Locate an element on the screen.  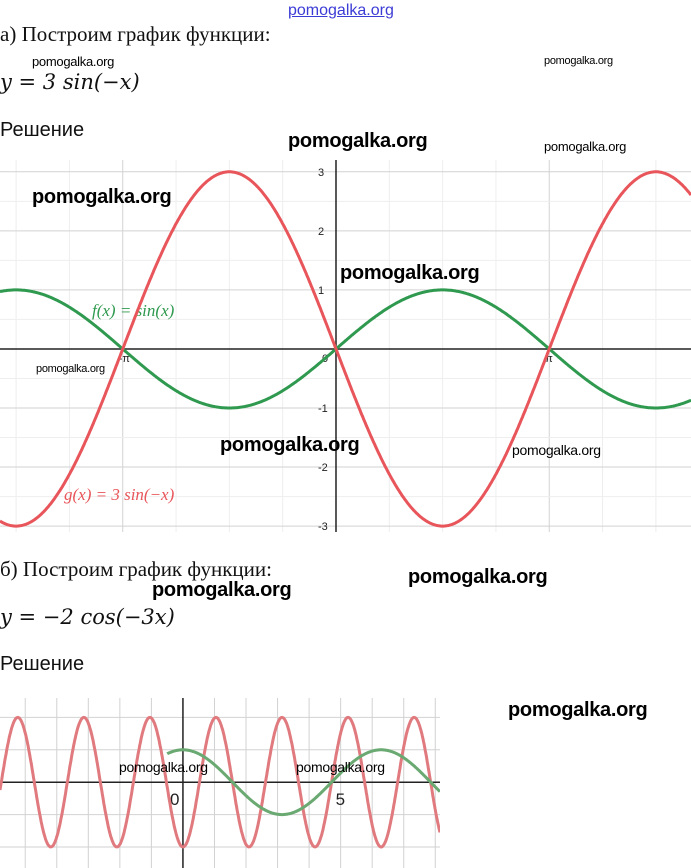
series-label-f: f(x) = sin(x) is located at coordinates (133, 310).